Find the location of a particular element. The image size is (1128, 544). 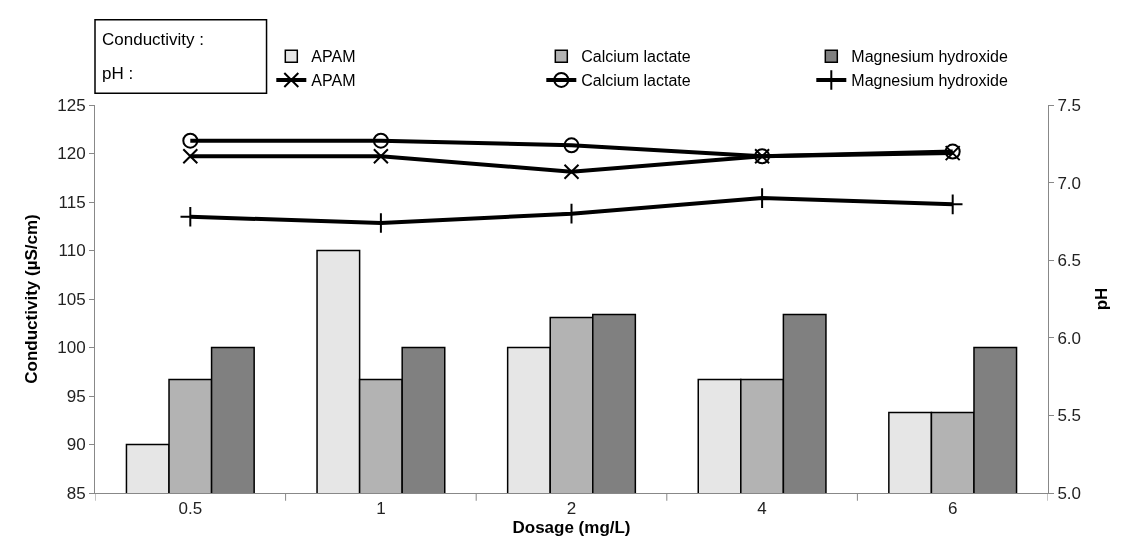

x-axis-title: Dosage (mg/L) is located at coordinates (571, 528).